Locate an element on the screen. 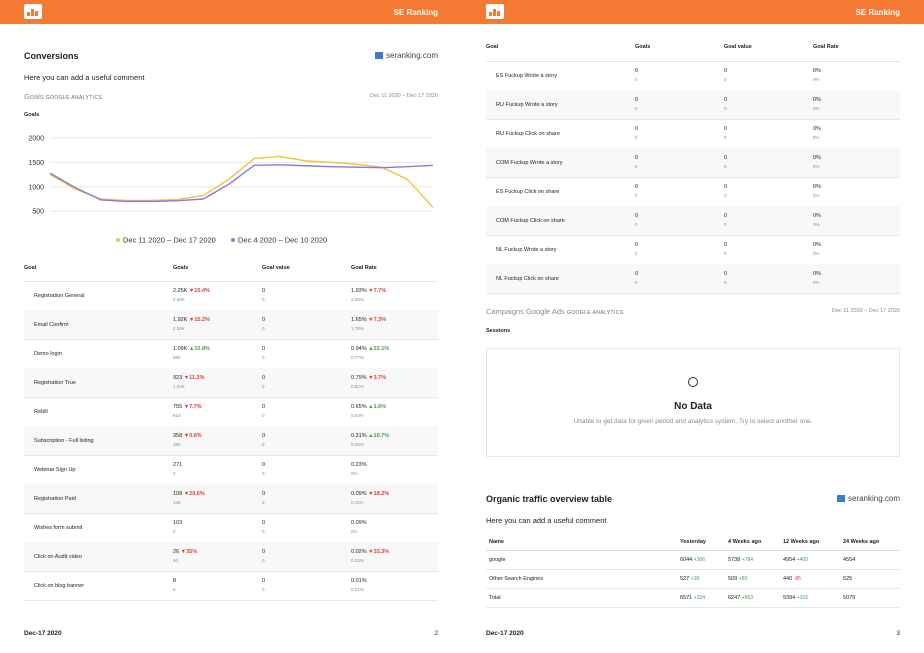 The image size is (924, 653). cell-value: 0.65% ▲1.6% is located at coordinates (368, 407).